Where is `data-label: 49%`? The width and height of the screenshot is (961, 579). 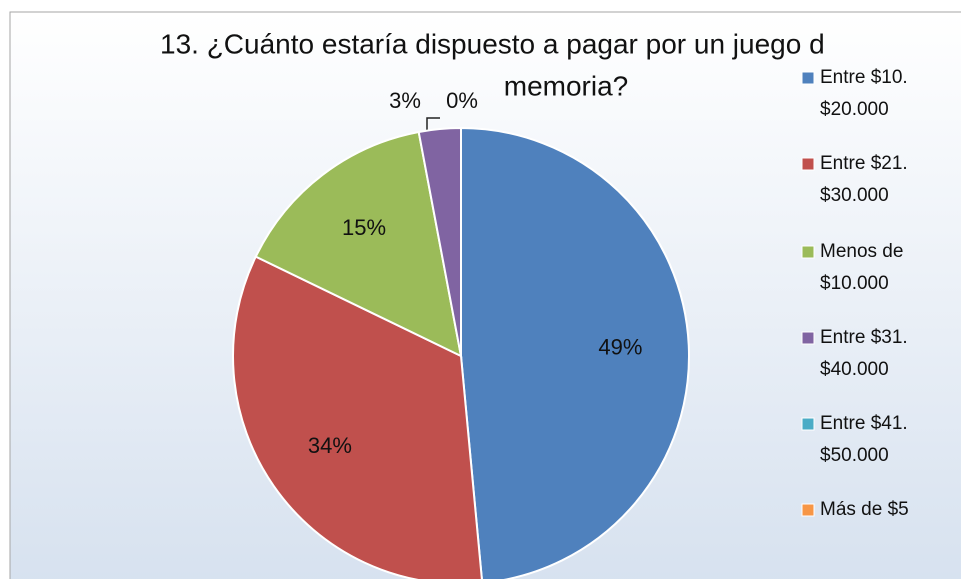
data-label: 49% is located at coordinates (620, 346).